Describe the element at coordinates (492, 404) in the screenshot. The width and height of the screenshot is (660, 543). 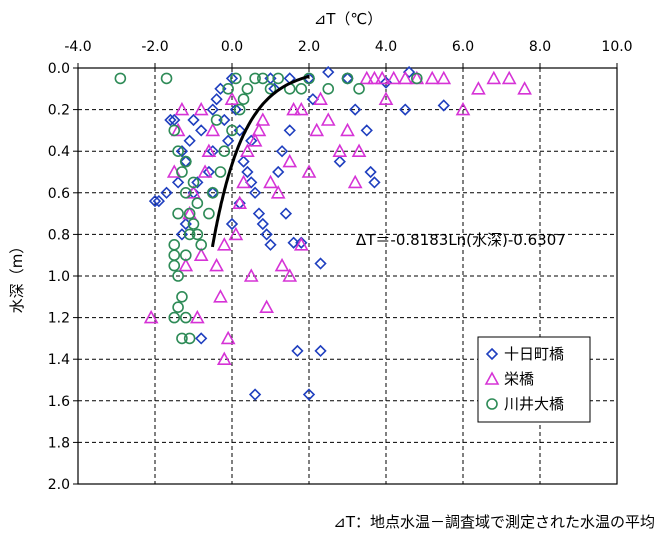
I see `legend-marker-circle` at that location.